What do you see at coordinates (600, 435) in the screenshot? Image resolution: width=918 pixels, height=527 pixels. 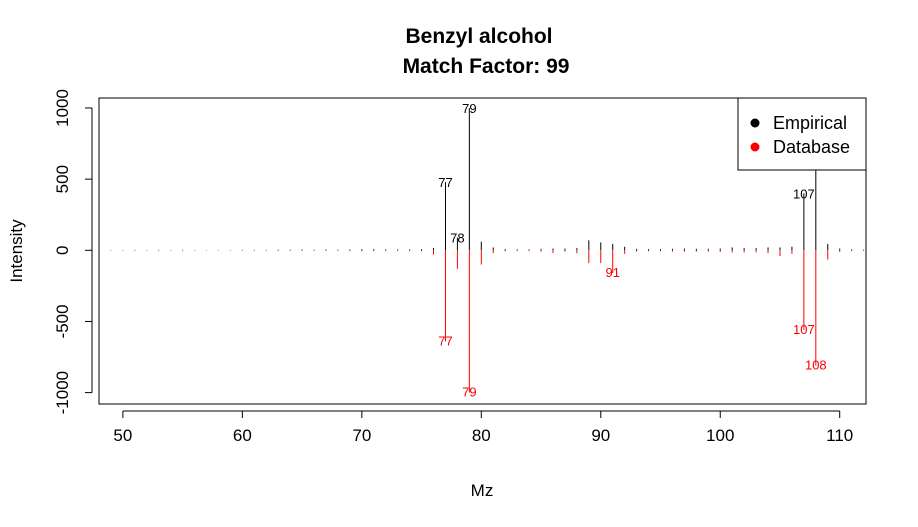 I see `x-tick-label: 90` at bounding box center [600, 435].